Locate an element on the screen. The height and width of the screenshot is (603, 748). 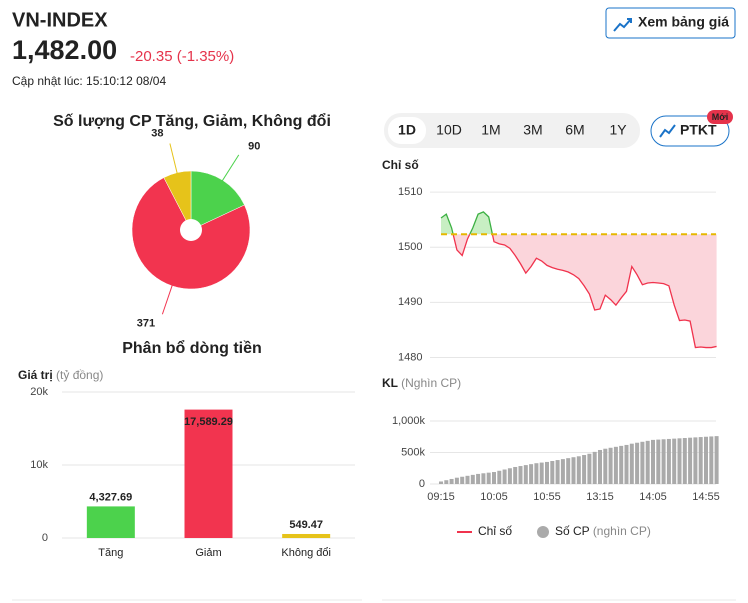
x-tick-label: 10:05 is located at coordinates (494, 497).